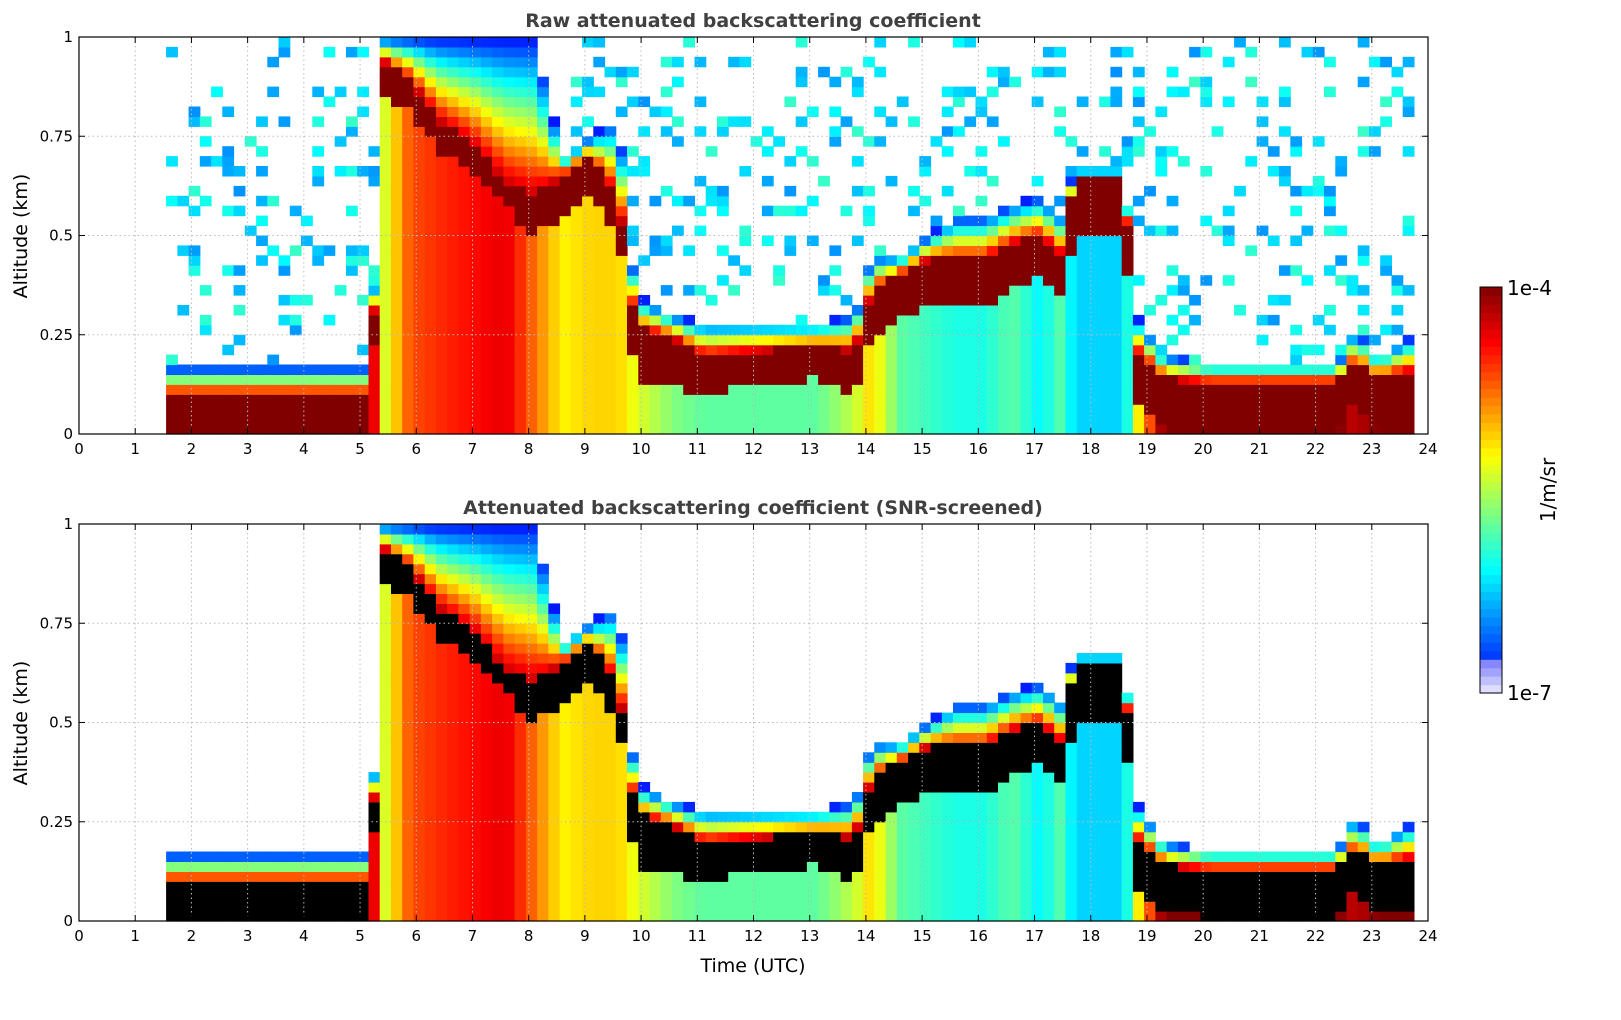  I want to click on x-tick-label: 16, so click(978, 936).